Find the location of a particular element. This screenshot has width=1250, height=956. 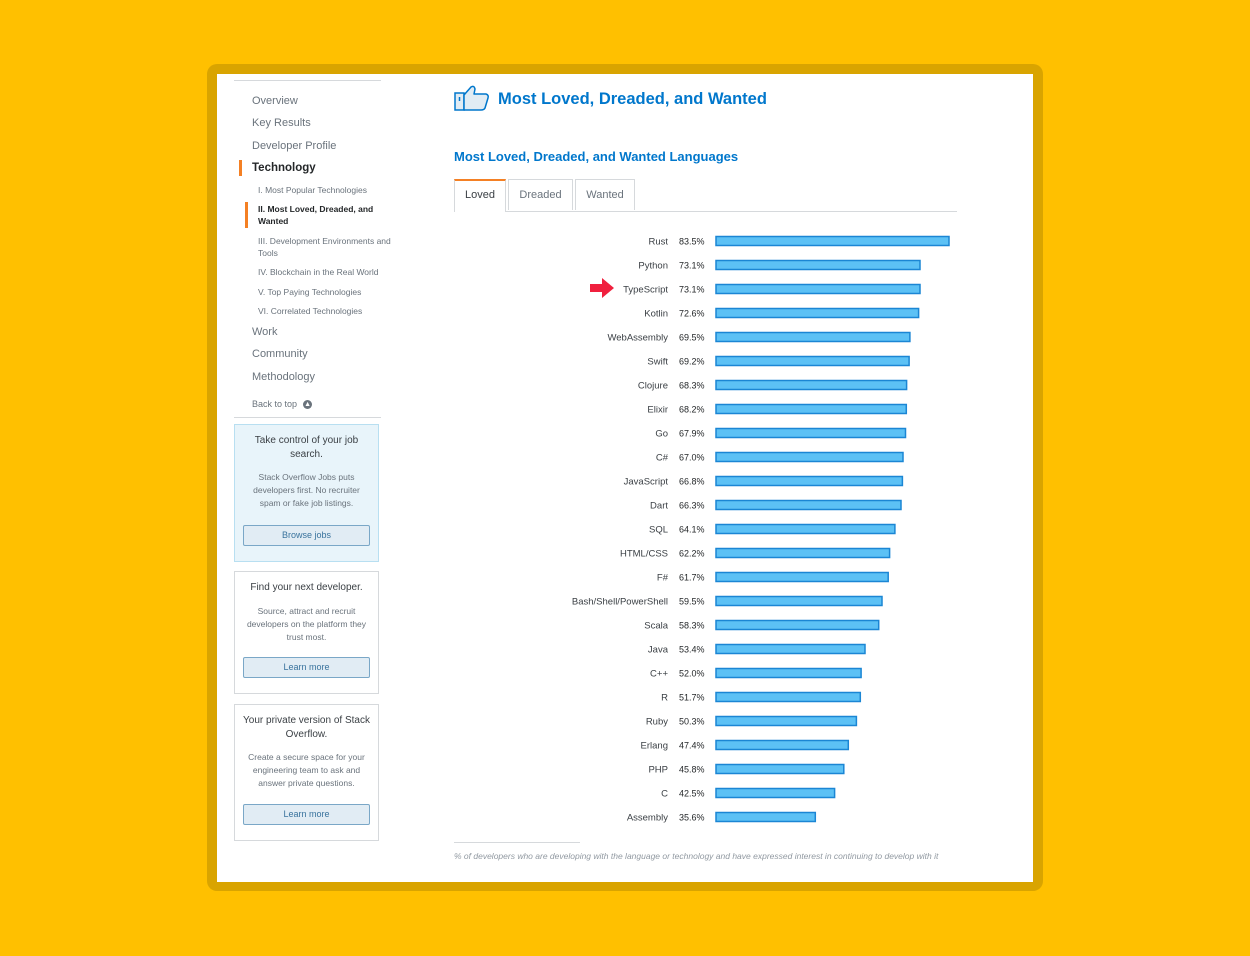

bar-category-label: SQL is located at coordinates (658, 530).